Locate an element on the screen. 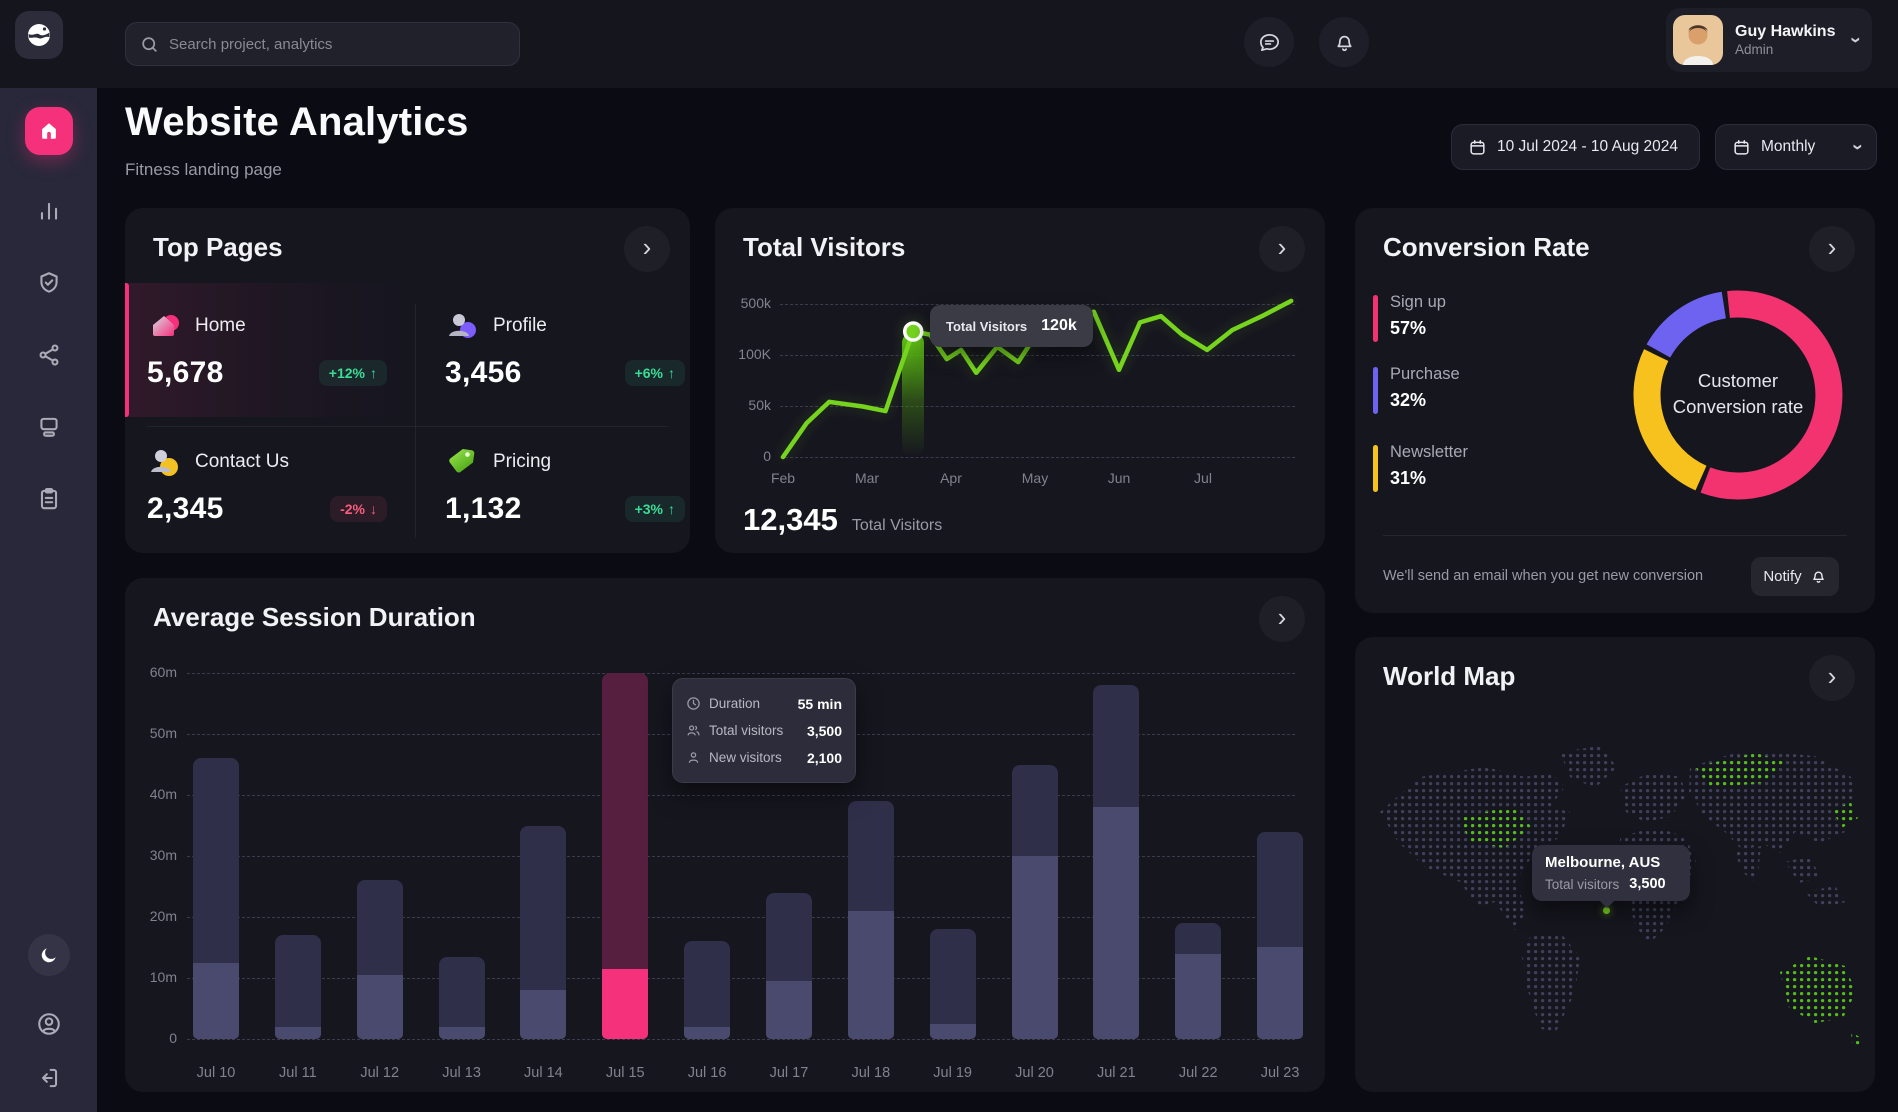 Image resolution: width=1898 pixels, height=1112 pixels. sidebar-item-devices is located at coordinates (49, 427).